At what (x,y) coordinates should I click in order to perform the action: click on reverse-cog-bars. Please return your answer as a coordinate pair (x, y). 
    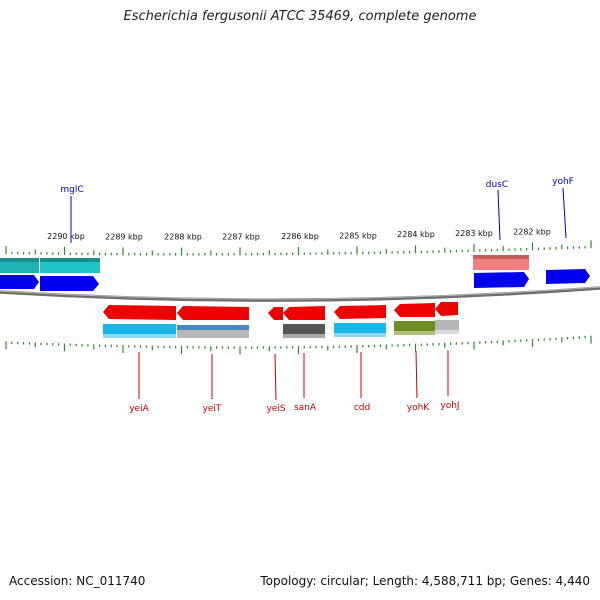
    Looking at the image, I should click on (281, 329).